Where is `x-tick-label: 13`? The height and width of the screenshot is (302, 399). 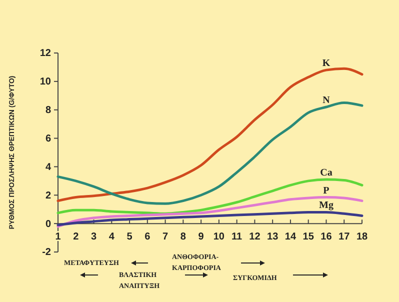 x-tick-label: 13 is located at coordinates (273, 237).